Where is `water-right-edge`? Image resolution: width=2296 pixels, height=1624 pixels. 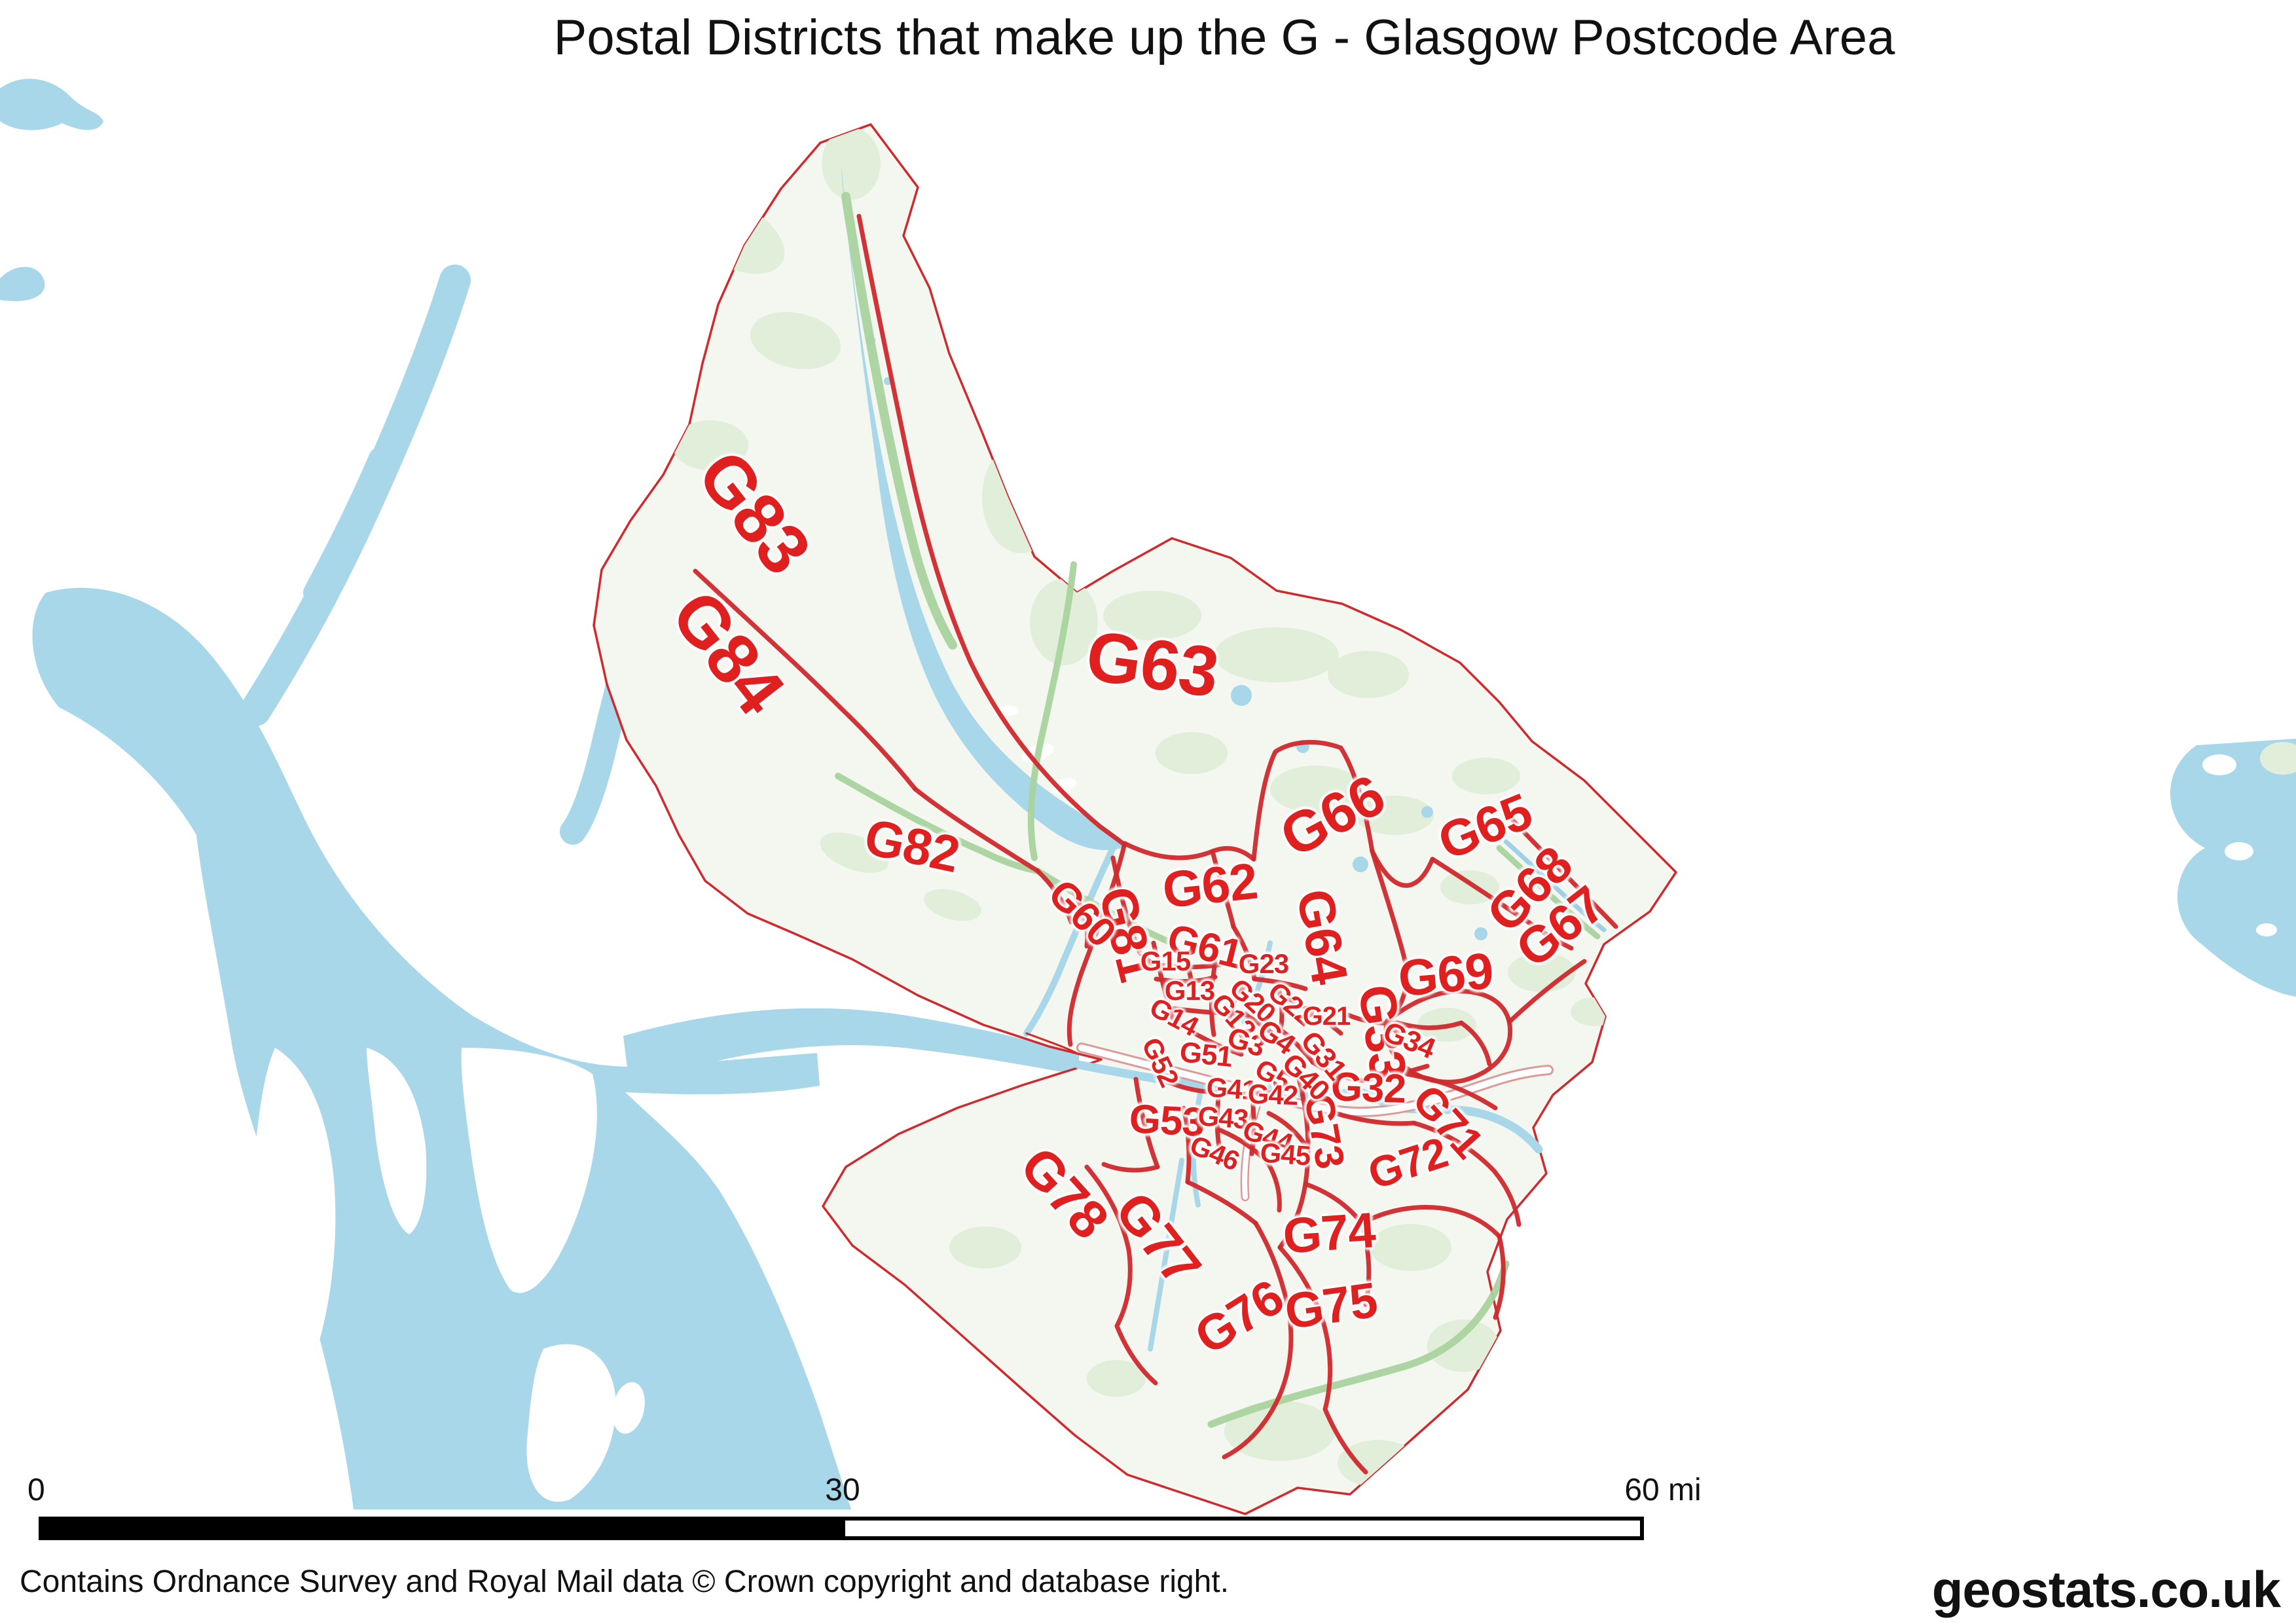
water-right-edge is located at coordinates (2233, 868).